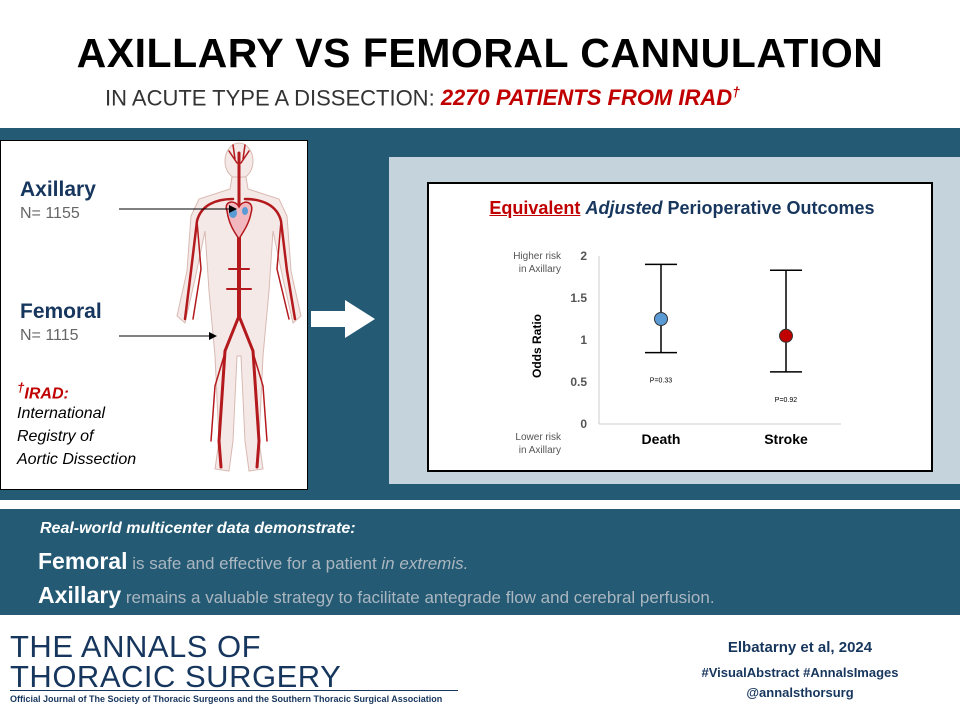 This screenshot has height=720, width=960. Describe the element at coordinates (578, 382) in the screenshot. I see `y-tick-label: 0.5` at that location.